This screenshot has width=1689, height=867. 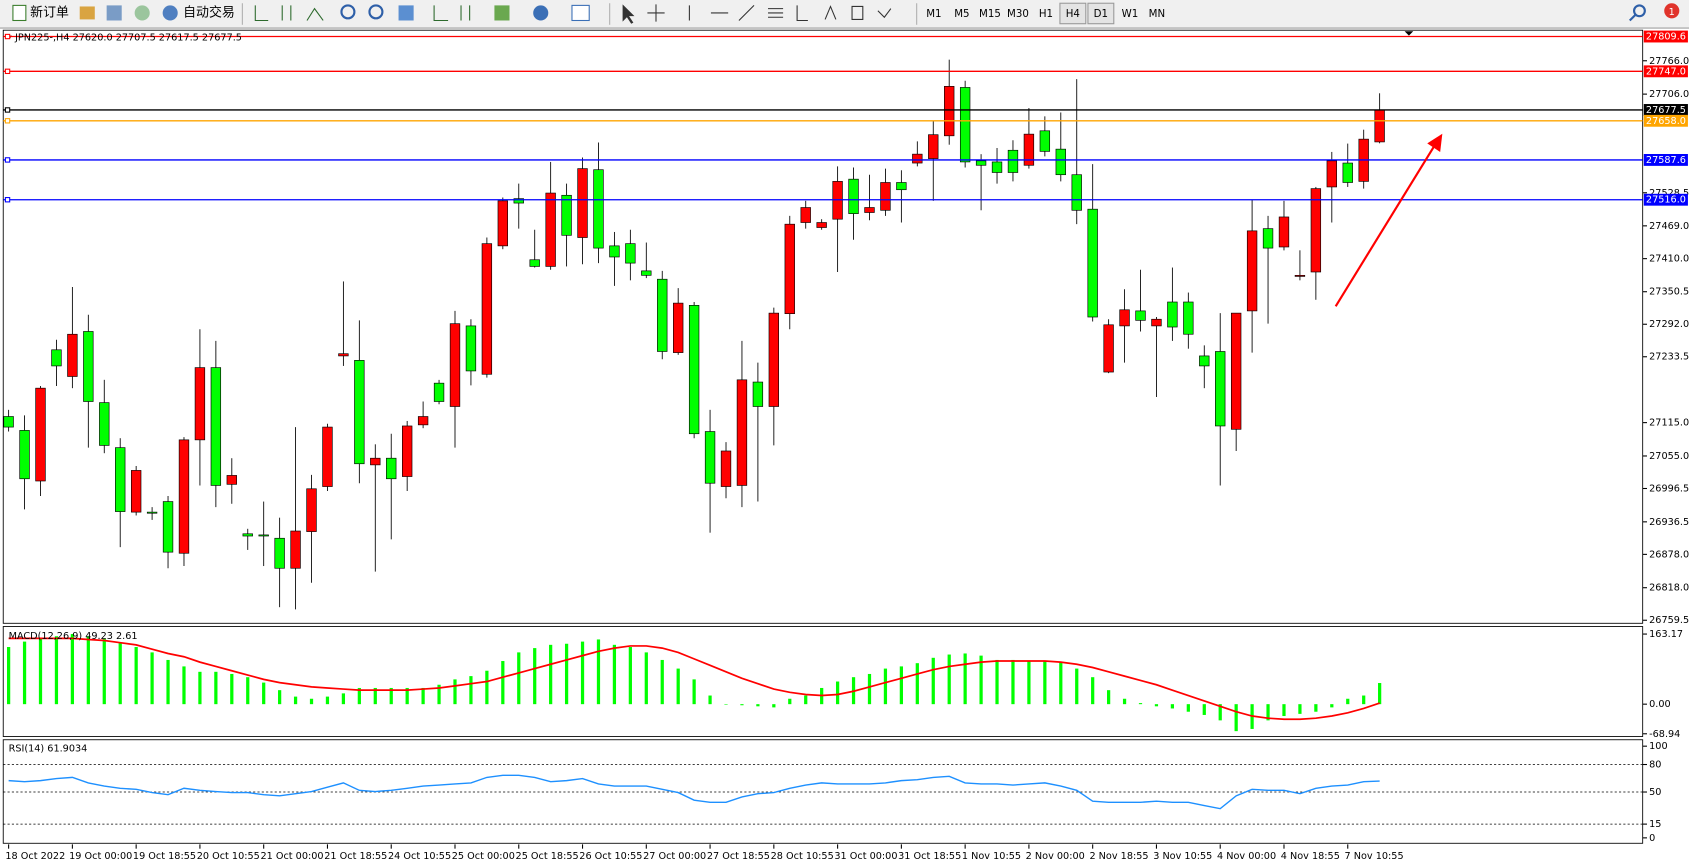 What do you see at coordinates (1073, 14) in the screenshot?
I see `timeframe-button: H4` at bounding box center [1073, 14].